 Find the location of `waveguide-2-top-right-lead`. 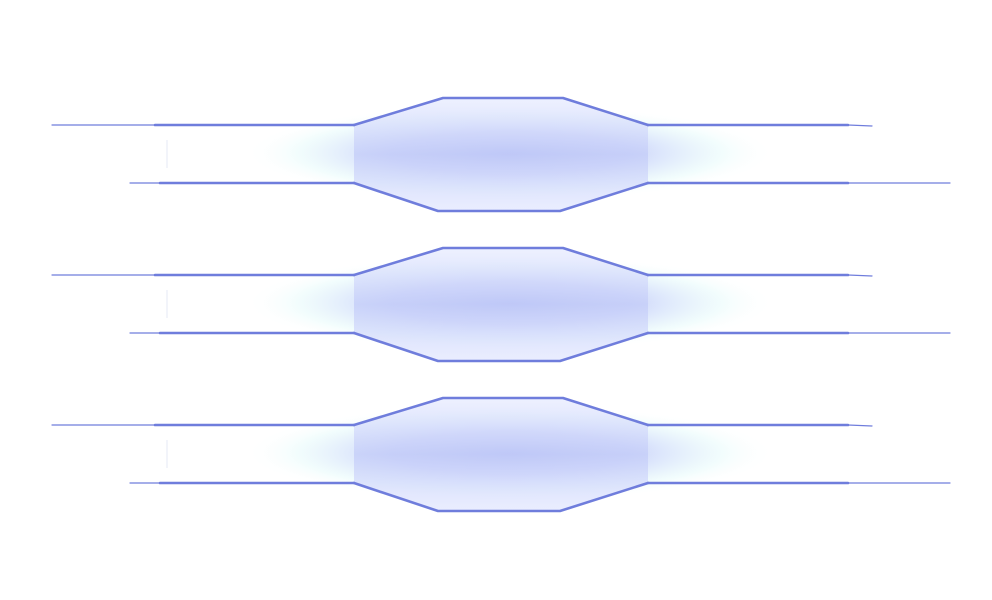

waveguide-2-top-right-lead is located at coordinates (860, 275).